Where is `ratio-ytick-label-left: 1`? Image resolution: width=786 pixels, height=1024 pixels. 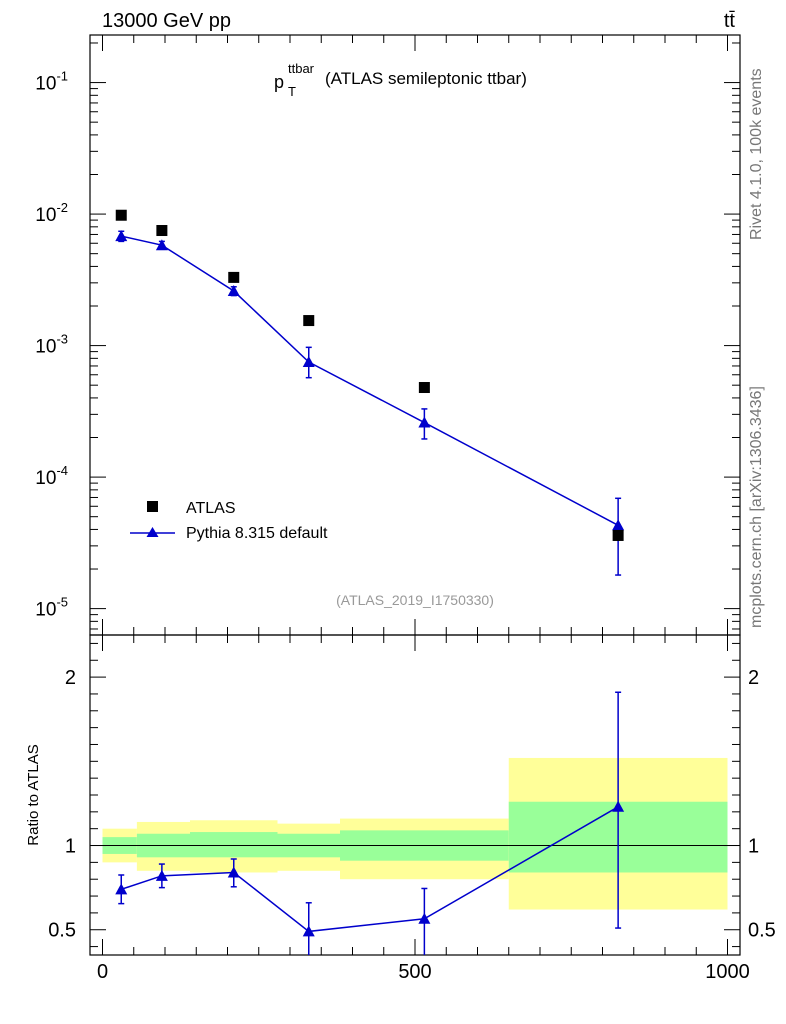 ratio-ytick-label-left: 1 is located at coordinates (70, 847).